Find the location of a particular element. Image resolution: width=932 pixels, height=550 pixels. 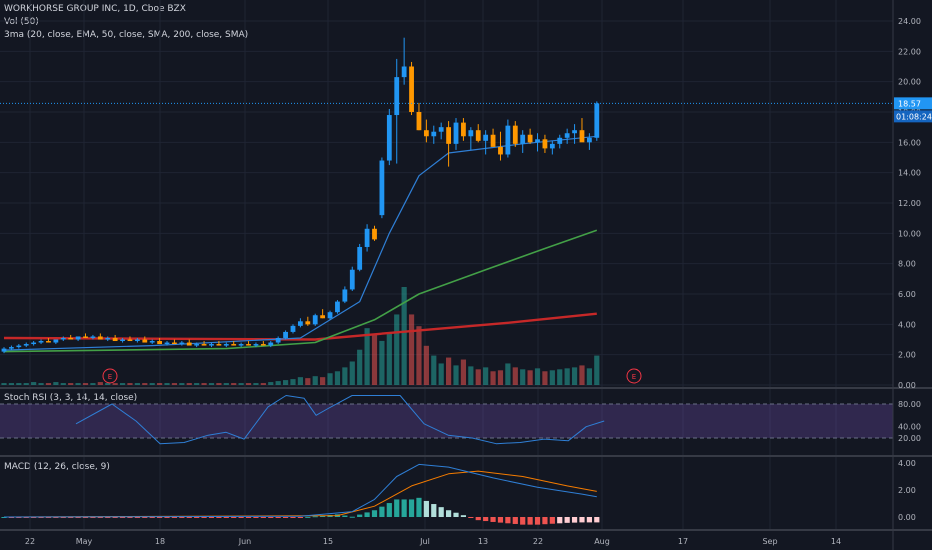

stoch-tick-2: 80.00 is located at coordinates (909, 404).